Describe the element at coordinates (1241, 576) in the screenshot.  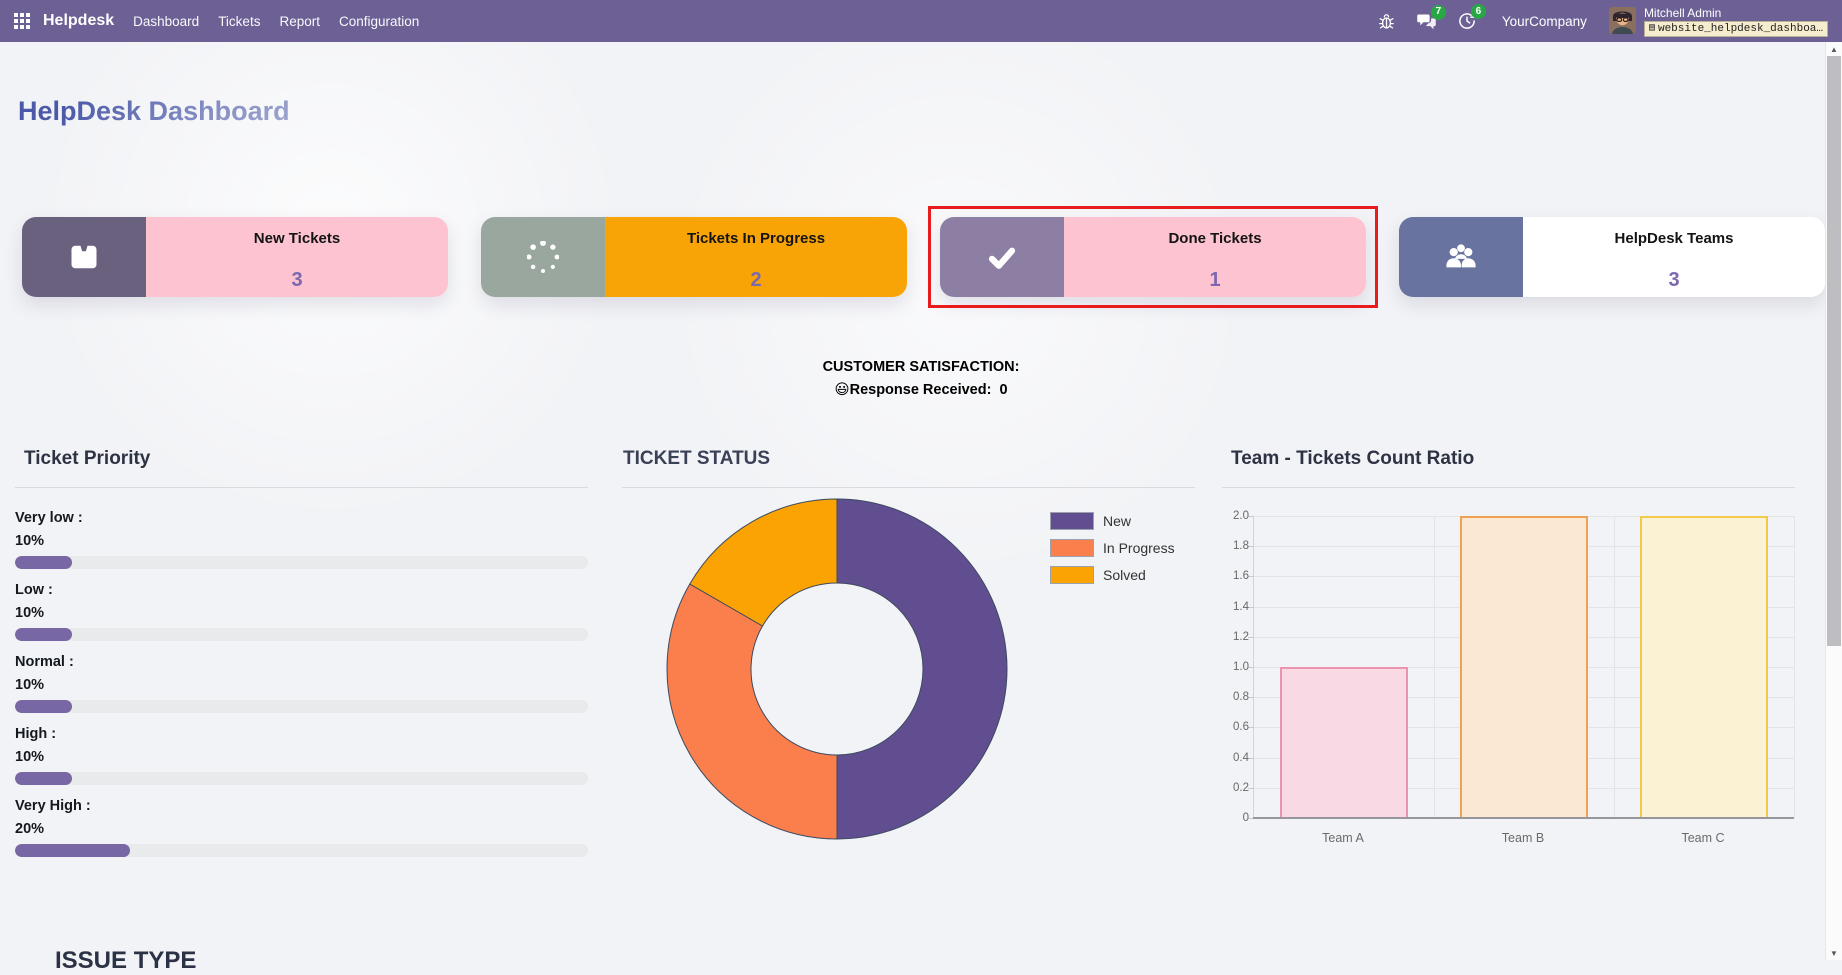
I see `y-tick-label: 1.6` at that location.